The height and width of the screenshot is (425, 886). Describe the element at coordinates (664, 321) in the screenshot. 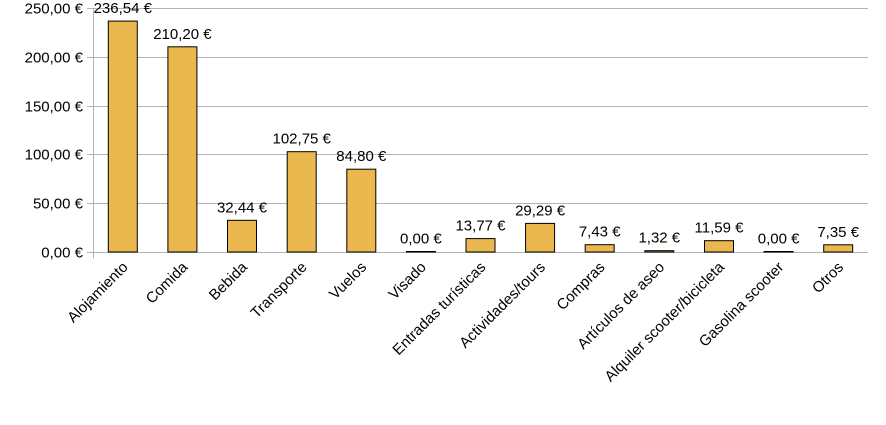

I see `x-tick-label: Alquiler scooter/bicicleta` at that location.